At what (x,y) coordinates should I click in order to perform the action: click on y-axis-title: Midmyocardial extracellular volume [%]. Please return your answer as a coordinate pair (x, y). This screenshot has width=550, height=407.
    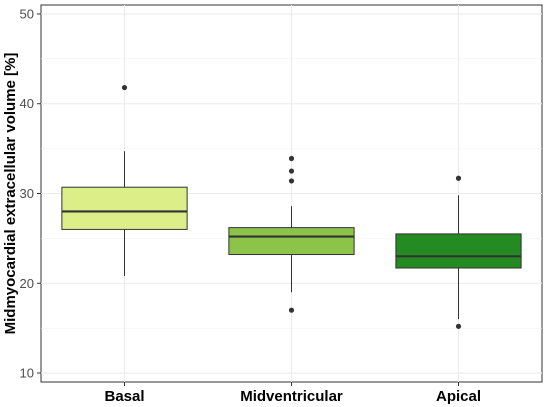
    Looking at the image, I should click on (10, 194).